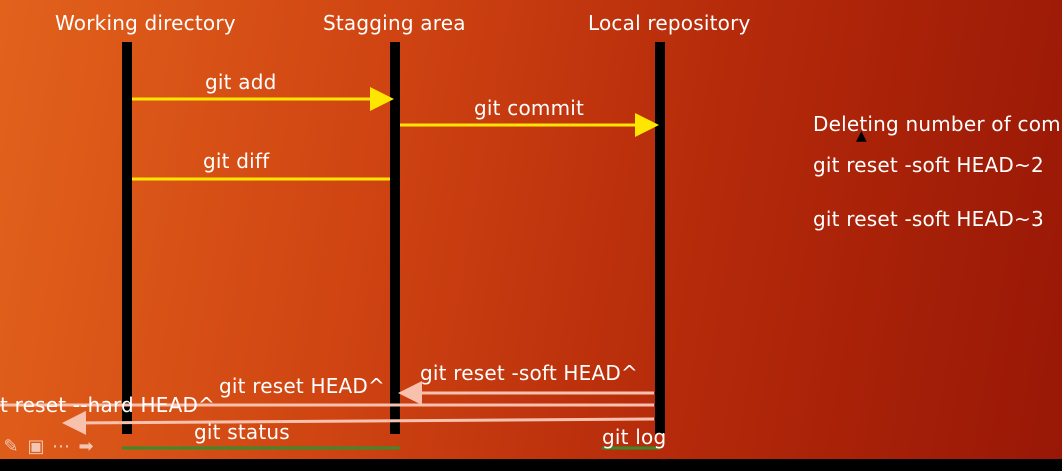 The width and height of the screenshot is (1062, 471). Describe the element at coordinates (937, 124) in the screenshot. I see `side-note-heading: Deleting number of comm` at that location.